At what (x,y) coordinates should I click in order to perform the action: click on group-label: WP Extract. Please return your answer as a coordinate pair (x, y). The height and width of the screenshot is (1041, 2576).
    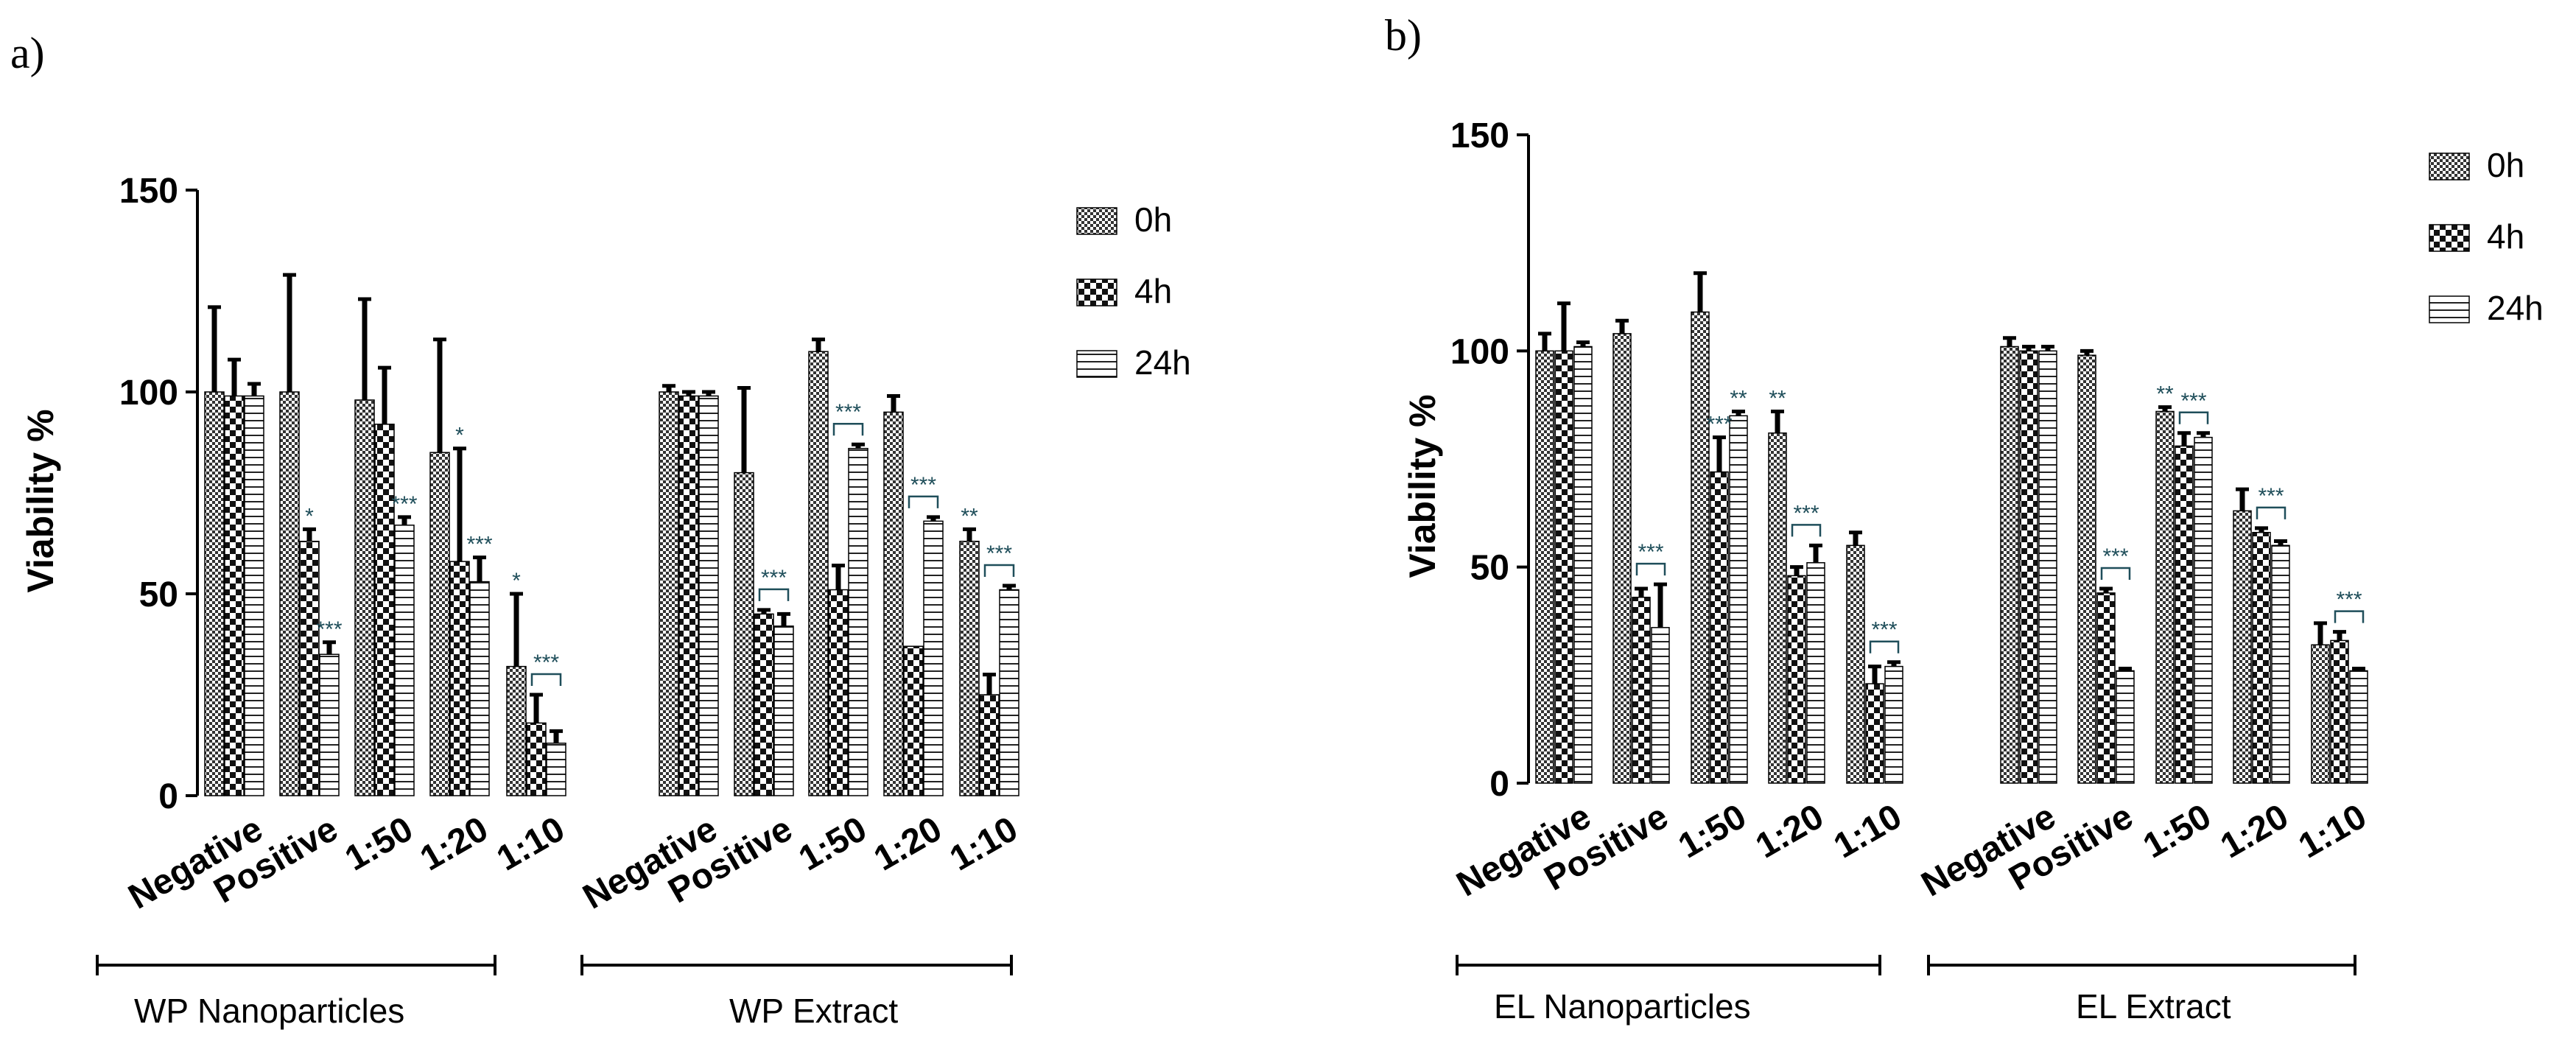
    Looking at the image, I should click on (813, 1011).